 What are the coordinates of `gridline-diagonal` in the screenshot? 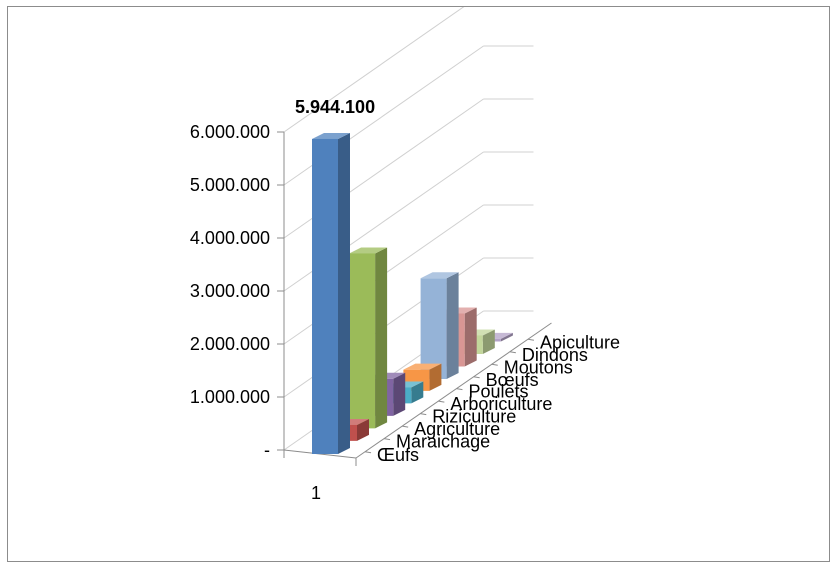 It's located at (374, 70).